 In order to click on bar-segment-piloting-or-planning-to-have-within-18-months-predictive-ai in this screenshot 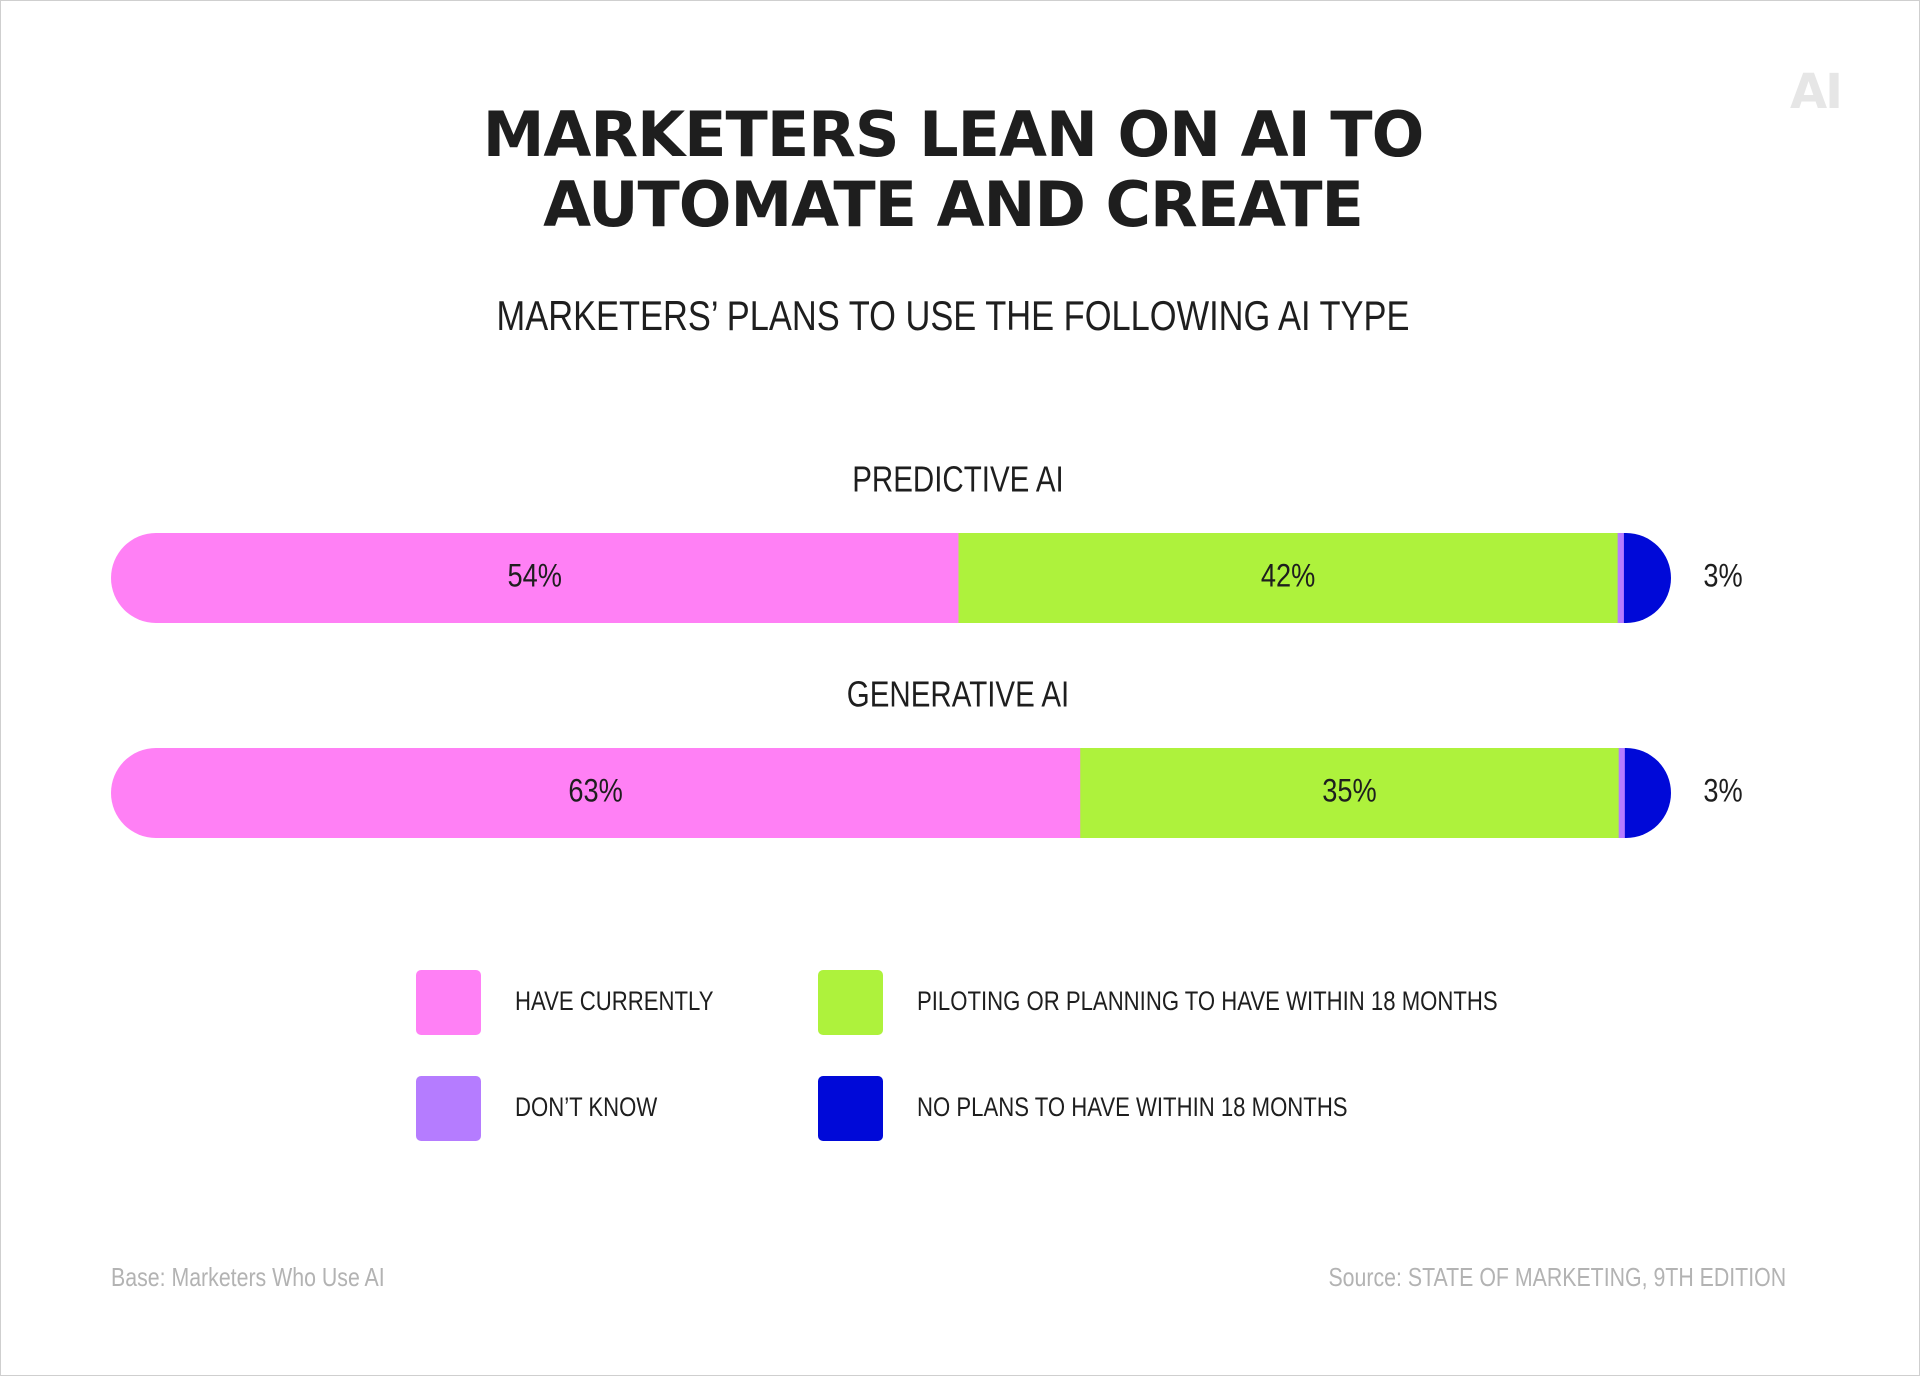, I will do `click(1288, 578)`.